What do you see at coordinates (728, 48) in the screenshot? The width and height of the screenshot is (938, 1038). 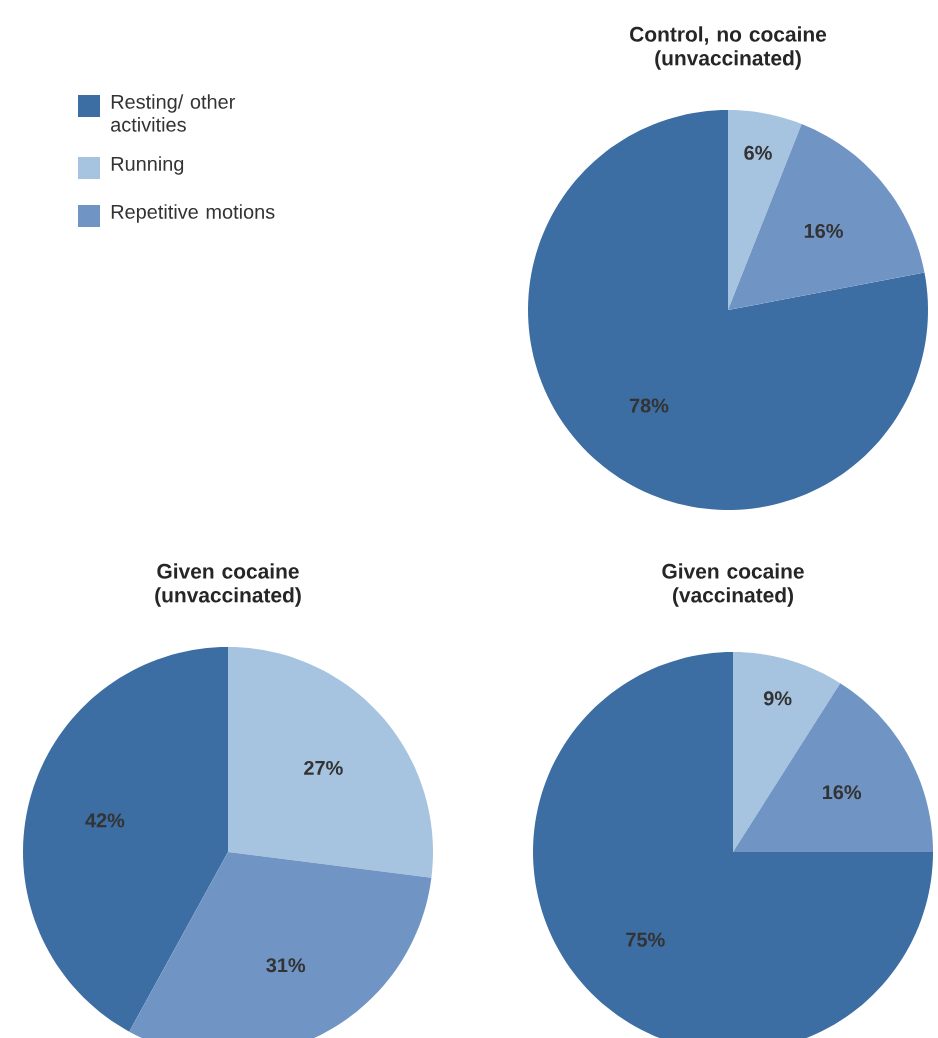 I see `chart-title: Control, no cocaine (unvaccinated)` at bounding box center [728, 48].